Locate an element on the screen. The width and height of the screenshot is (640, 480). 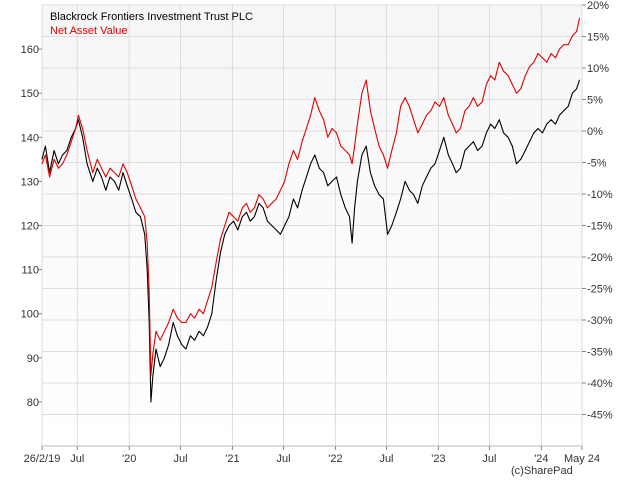
right-tick-label: -25% is located at coordinates (600, 290).